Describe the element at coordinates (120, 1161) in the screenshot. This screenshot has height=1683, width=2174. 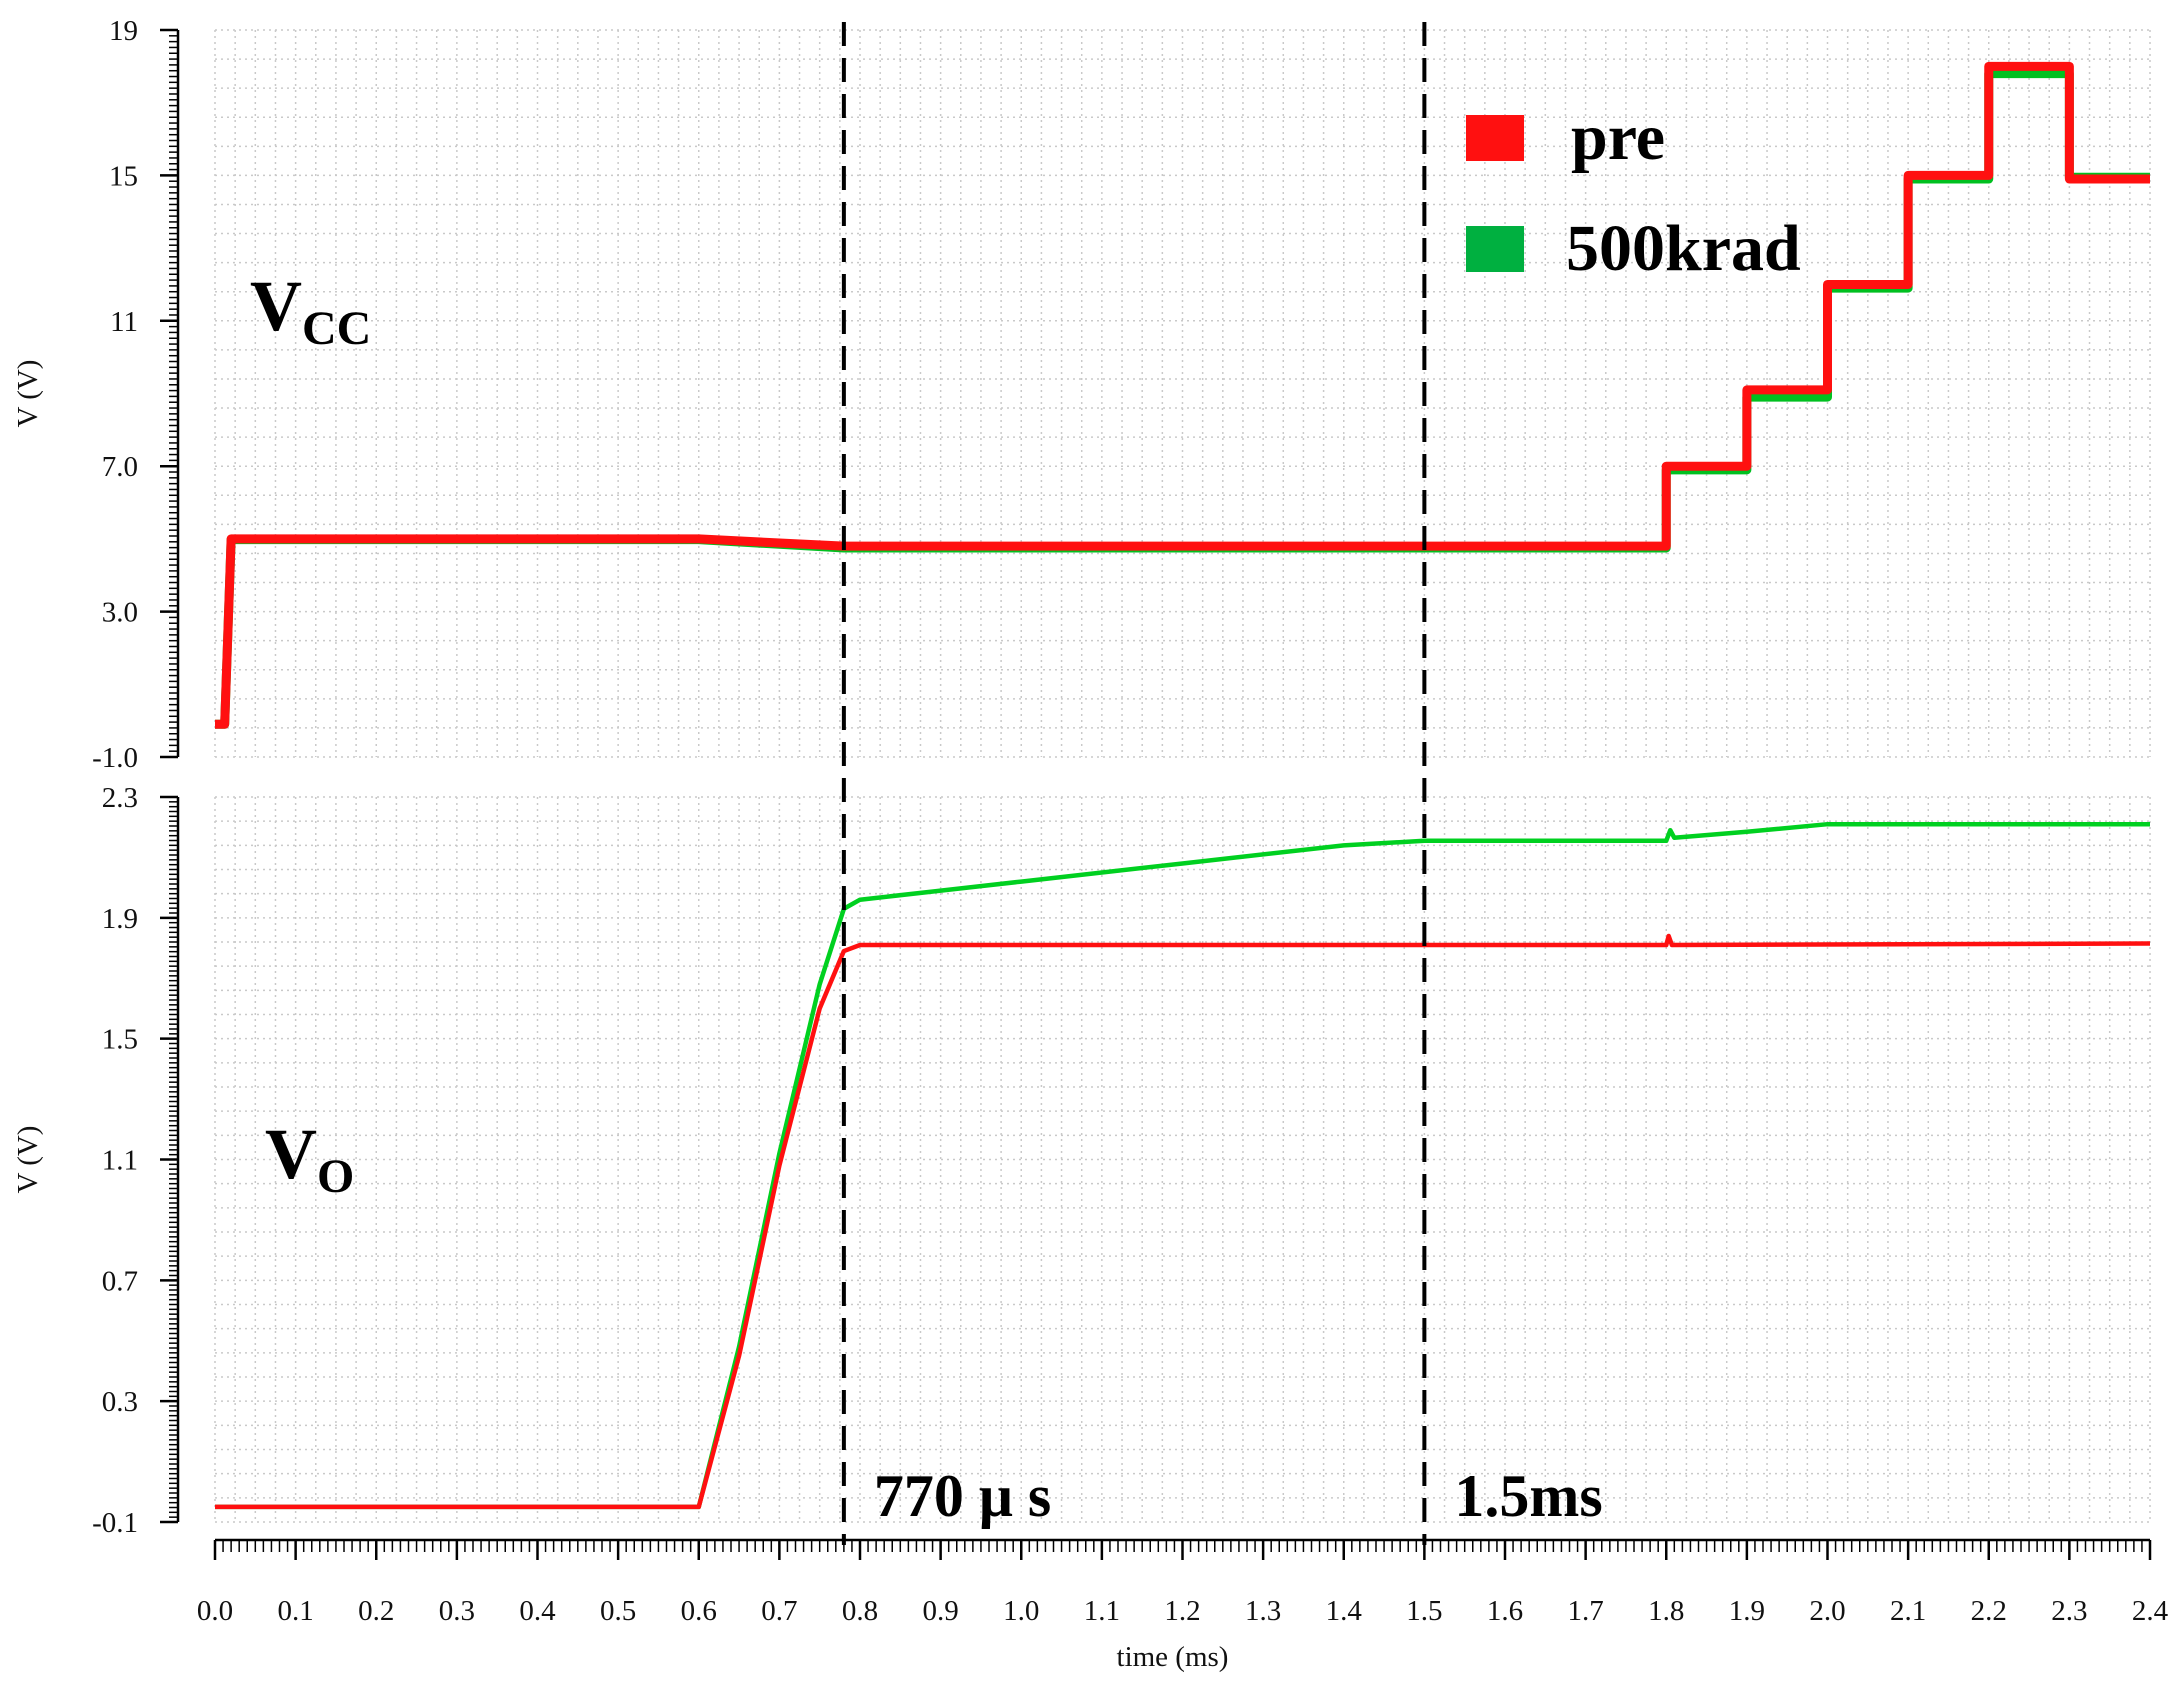
I see `y-tick-label: 1.1` at that location.